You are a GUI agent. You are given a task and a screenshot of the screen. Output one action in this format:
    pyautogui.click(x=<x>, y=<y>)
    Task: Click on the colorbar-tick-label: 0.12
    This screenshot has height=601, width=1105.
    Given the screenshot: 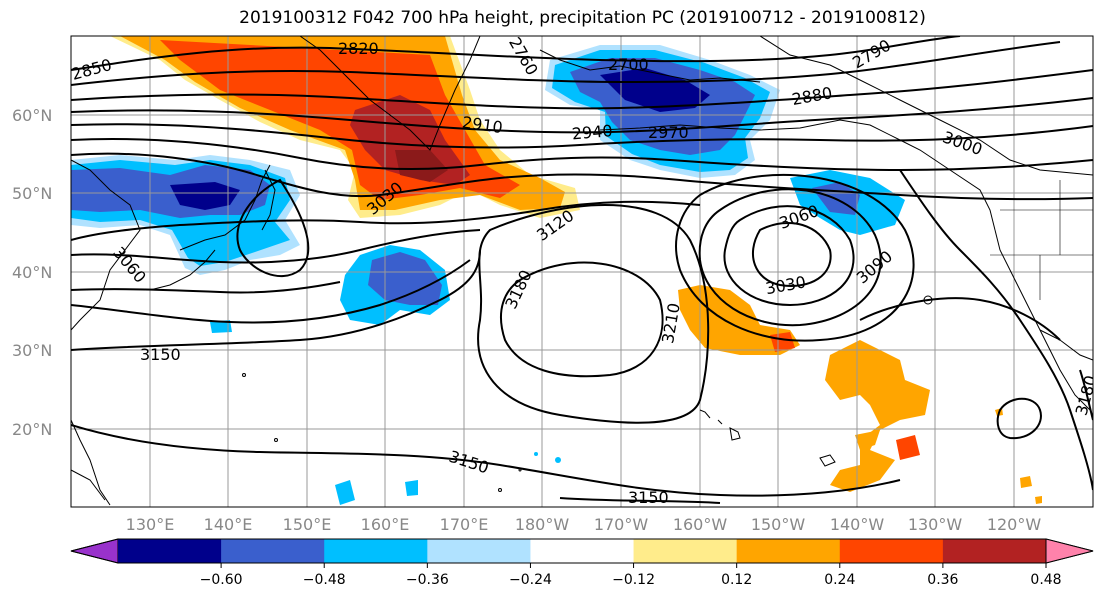 What is the action you would take?
    pyautogui.click(x=736, y=580)
    